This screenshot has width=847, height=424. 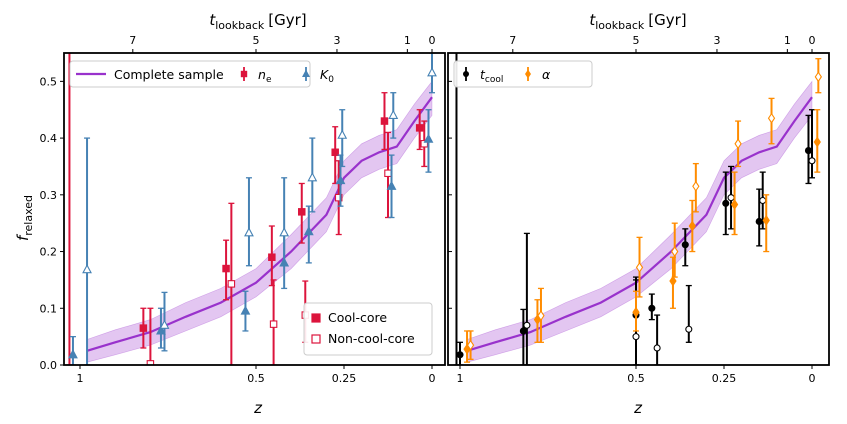 I want to click on legend: tcool α, so click(x=523, y=74).